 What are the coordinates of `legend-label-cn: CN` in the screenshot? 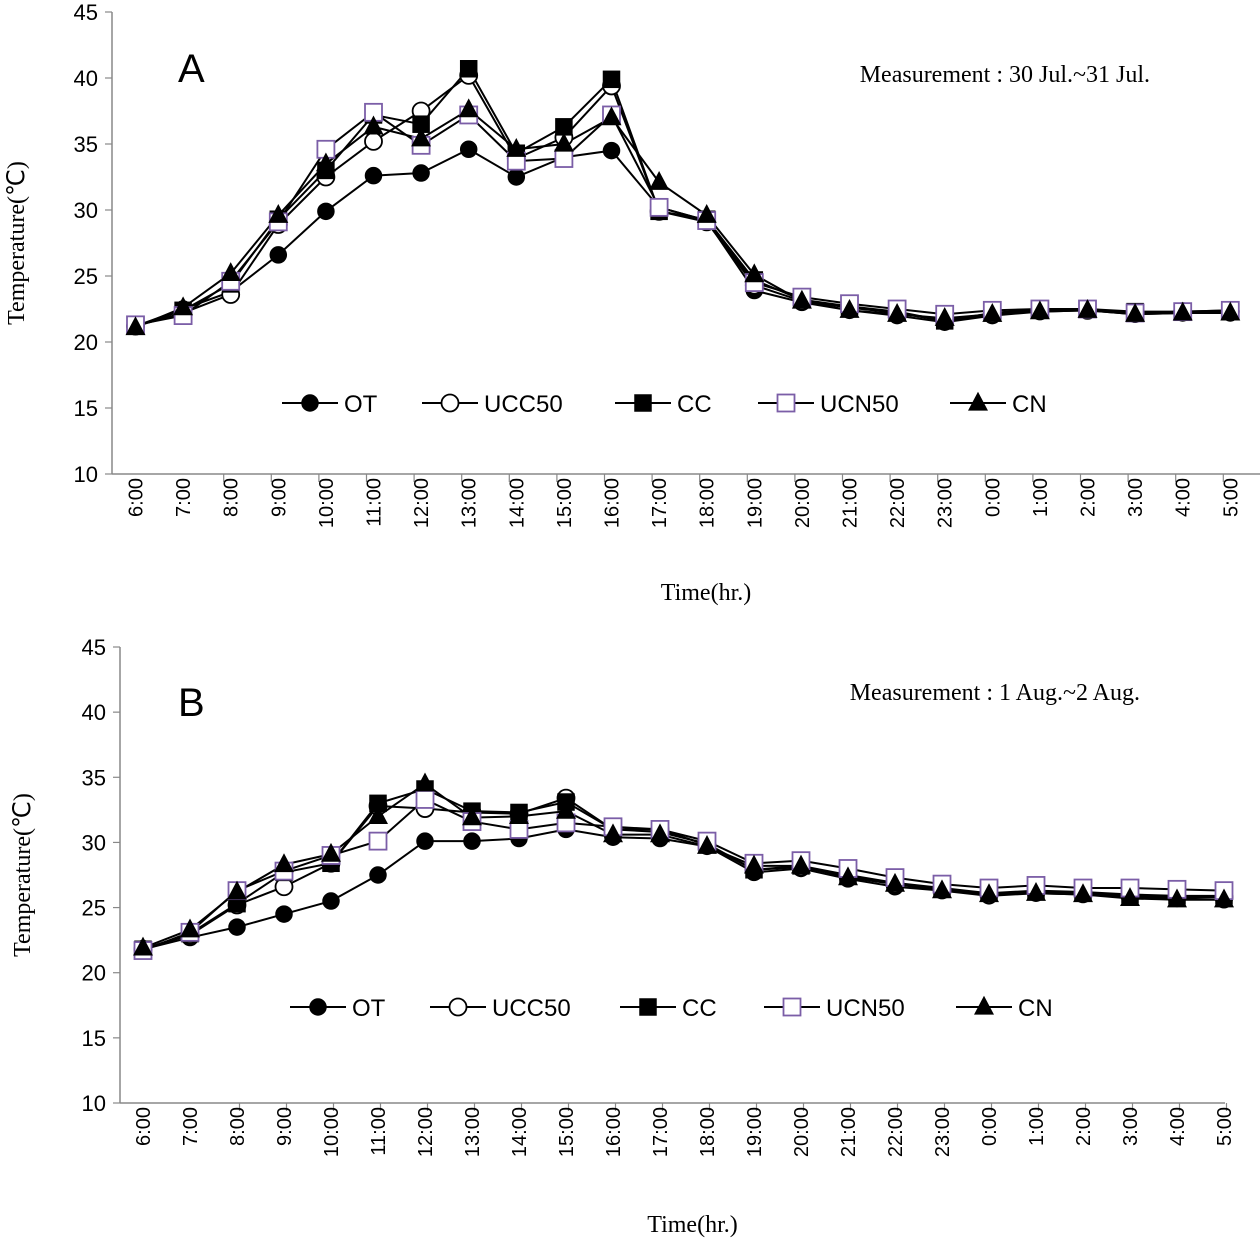 It's located at (1029, 404).